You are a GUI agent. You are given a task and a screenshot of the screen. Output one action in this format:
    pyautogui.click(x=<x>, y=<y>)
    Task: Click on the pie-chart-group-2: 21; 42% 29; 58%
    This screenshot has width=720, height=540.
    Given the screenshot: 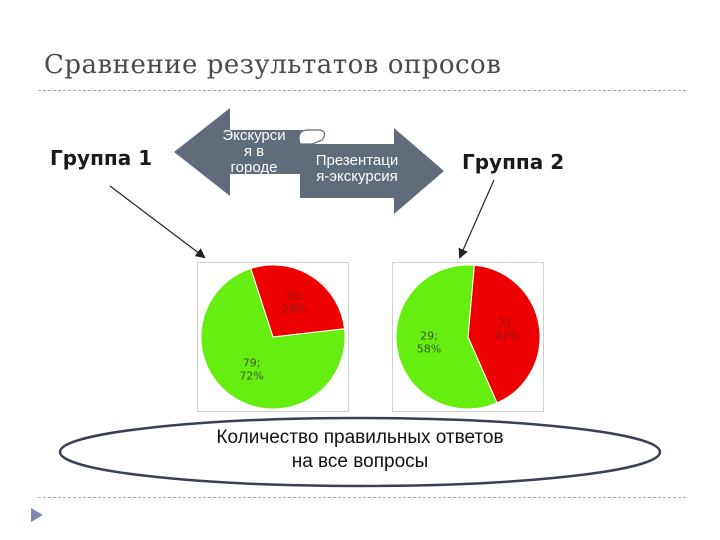 What is the action you would take?
    pyautogui.click(x=468, y=337)
    